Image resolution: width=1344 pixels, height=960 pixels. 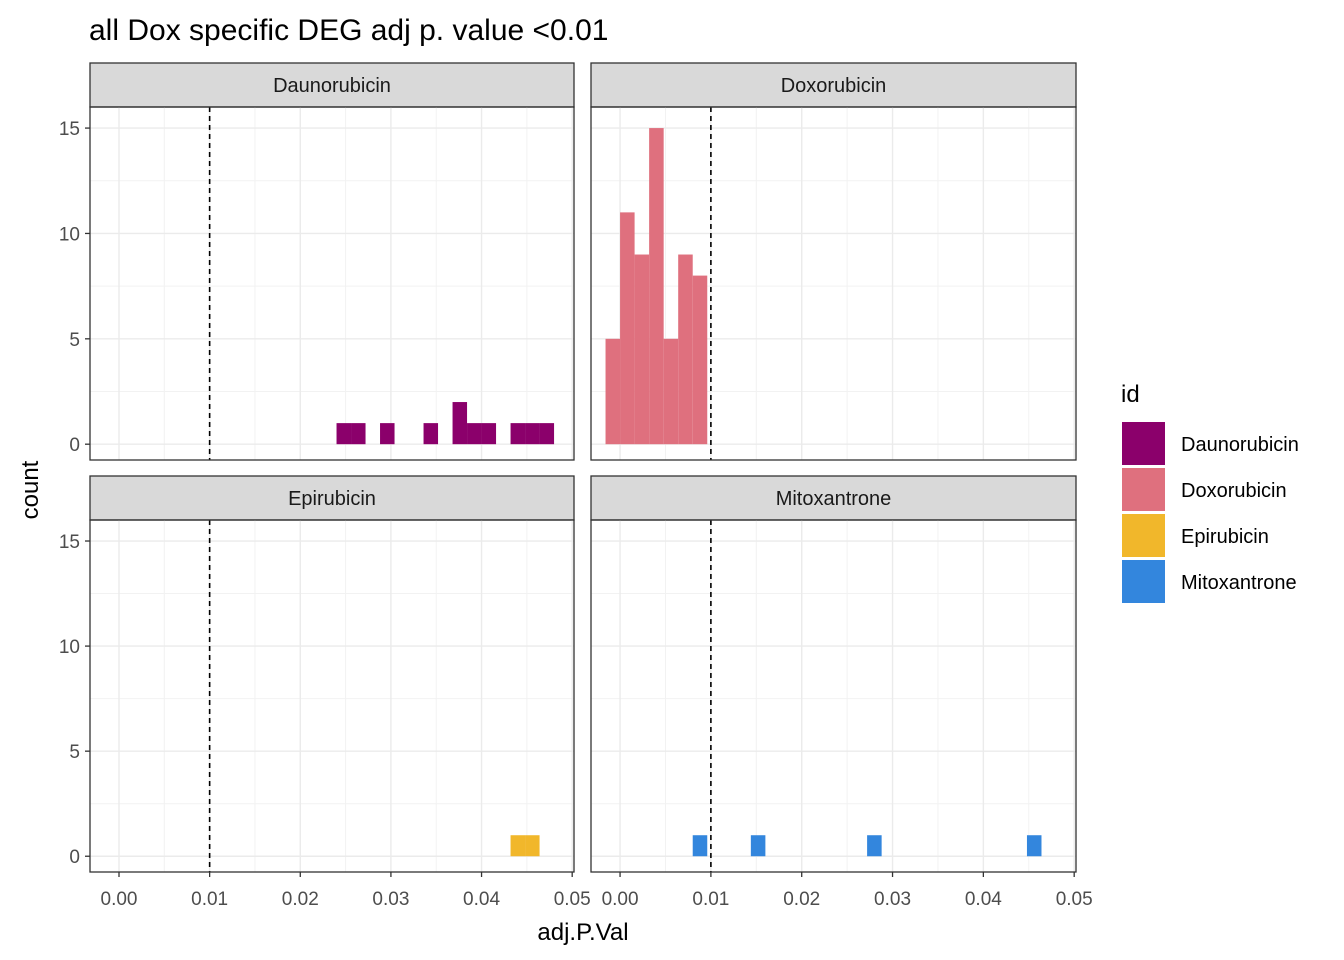 I want to click on facet-strip-label: Epirubicin, so click(x=332, y=499).